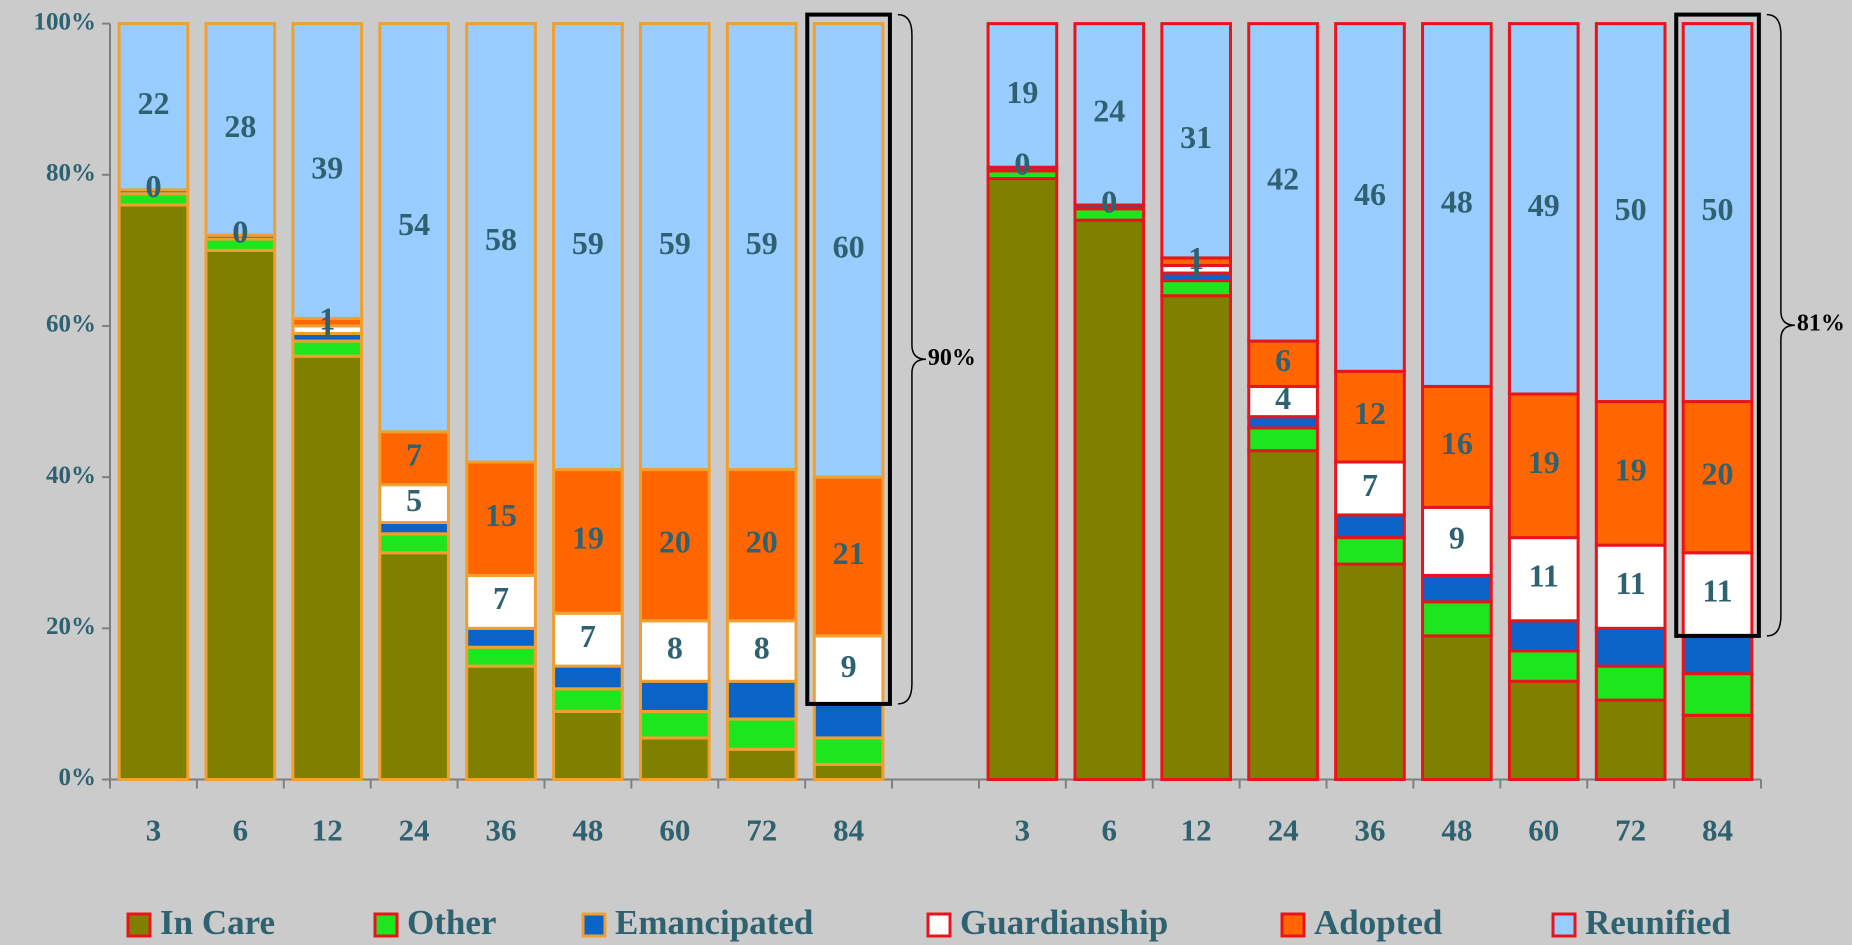 The image size is (1852, 945). I want to click on y-tick-label: 40%, so click(71, 475).